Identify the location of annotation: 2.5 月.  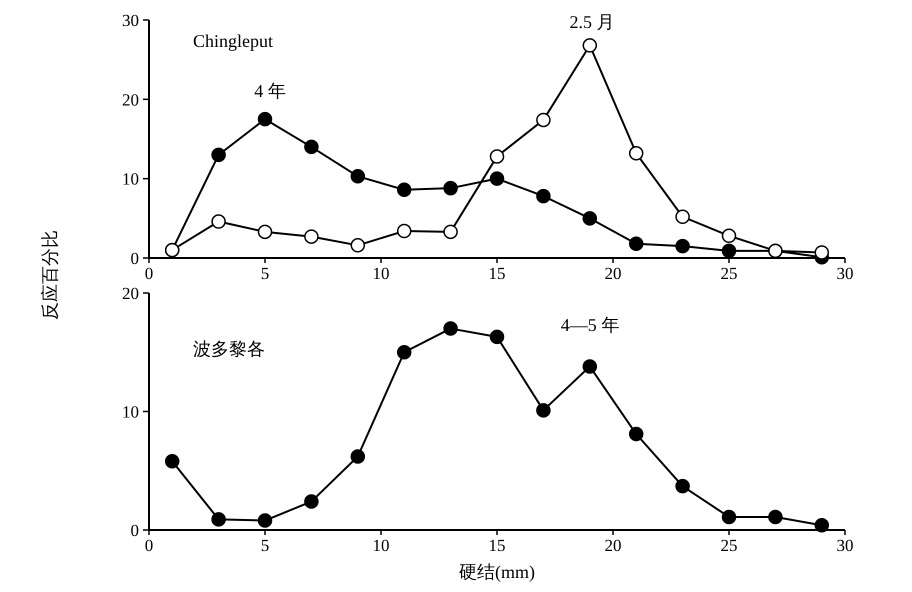
(592, 22).